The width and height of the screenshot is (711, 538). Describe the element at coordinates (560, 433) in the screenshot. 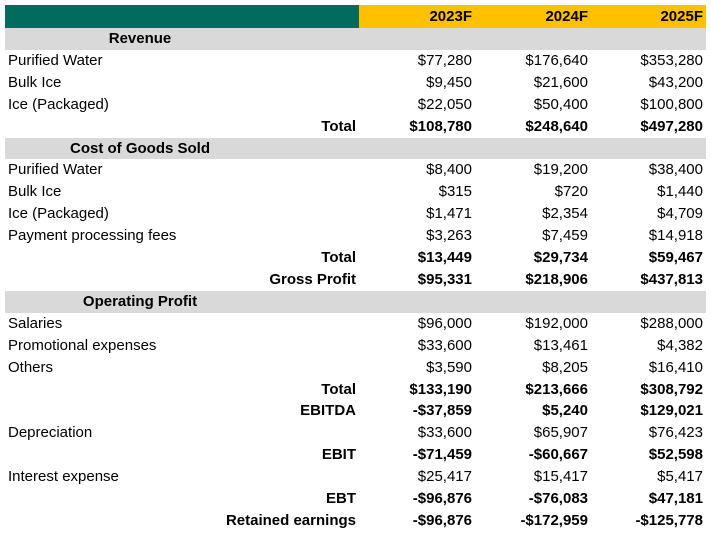

I see `value-cell: $65,907` at that location.